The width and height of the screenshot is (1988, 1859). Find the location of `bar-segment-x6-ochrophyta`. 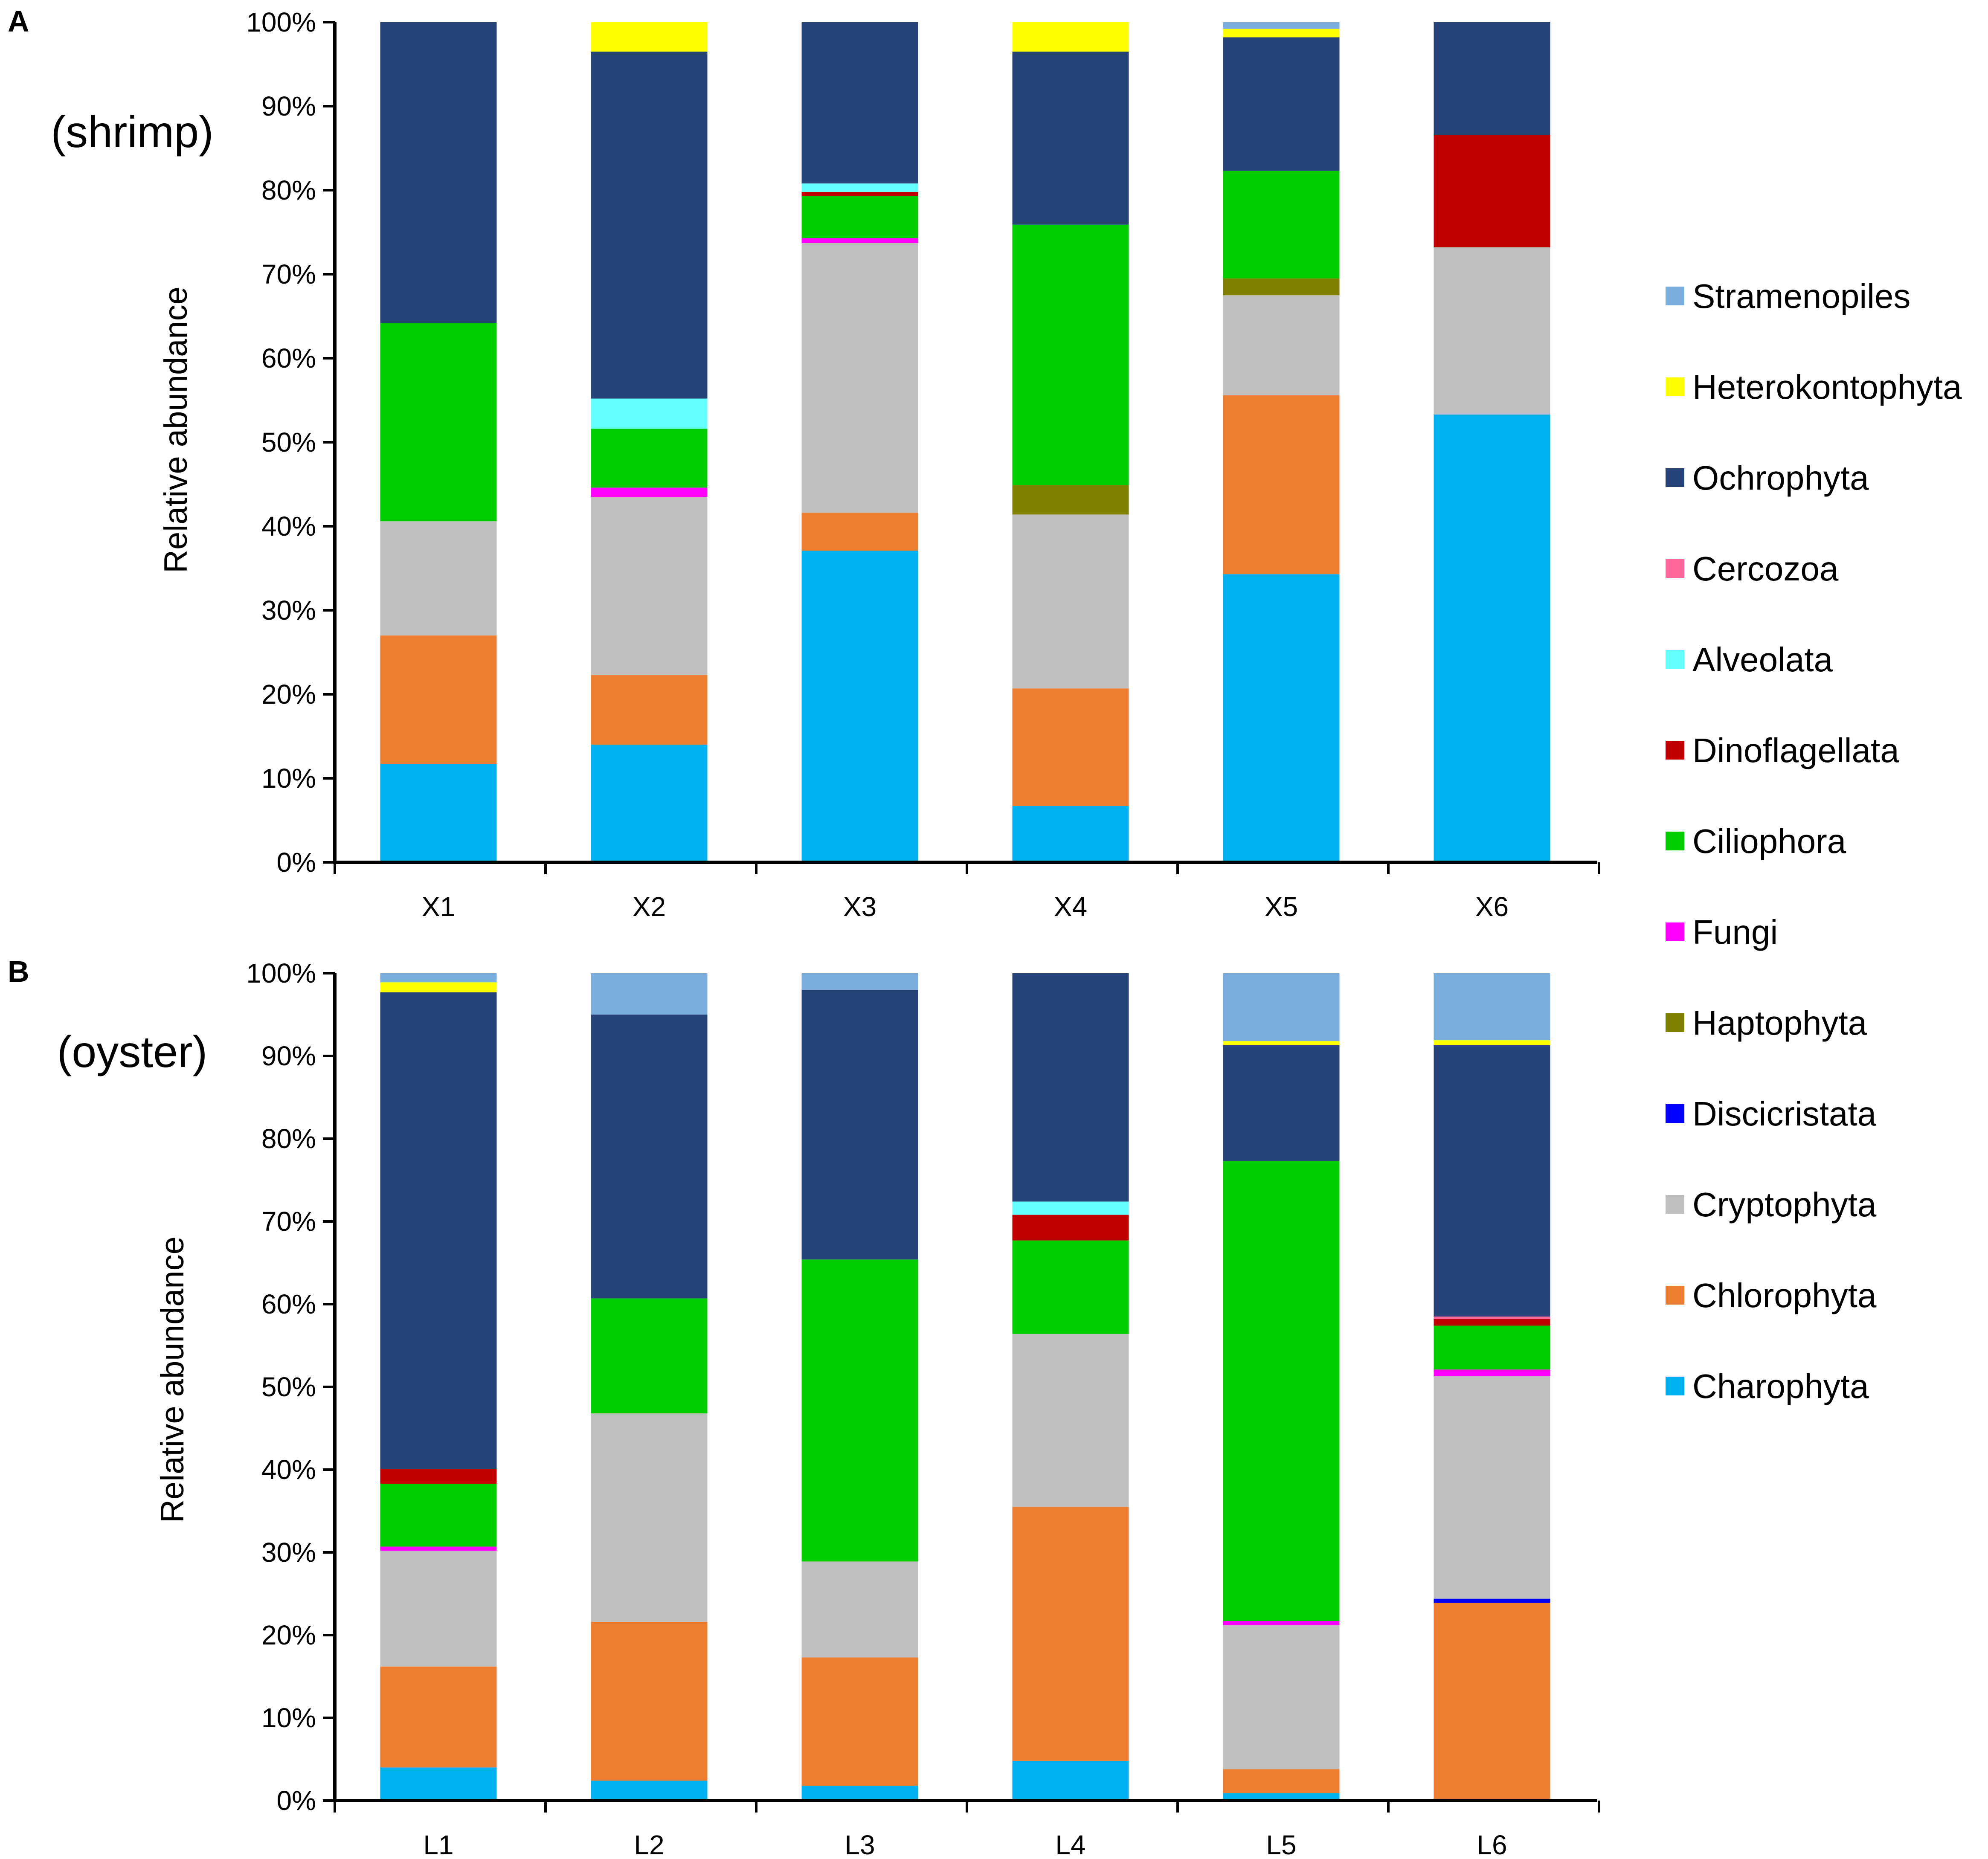

bar-segment-x6-ochrophyta is located at coordinates (1492, 78).